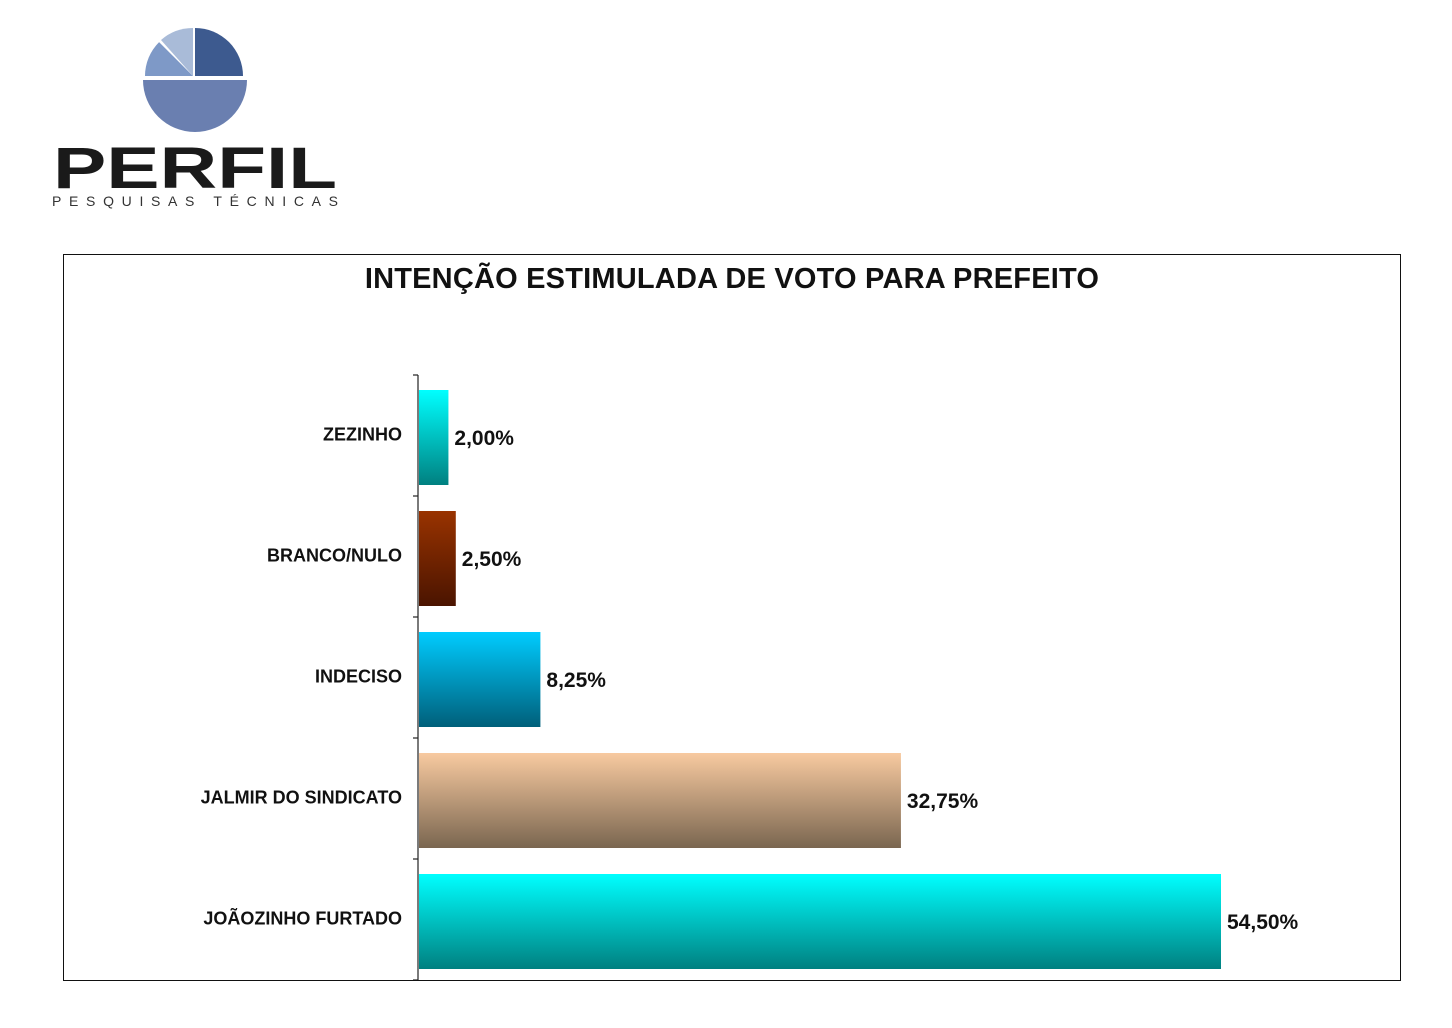 This screenshot has width=1452, height=1028. What do you see at coordinates (943, 801) in the screenshot?
I see `value-label: 32,75%` at bounding box center [943, 801].